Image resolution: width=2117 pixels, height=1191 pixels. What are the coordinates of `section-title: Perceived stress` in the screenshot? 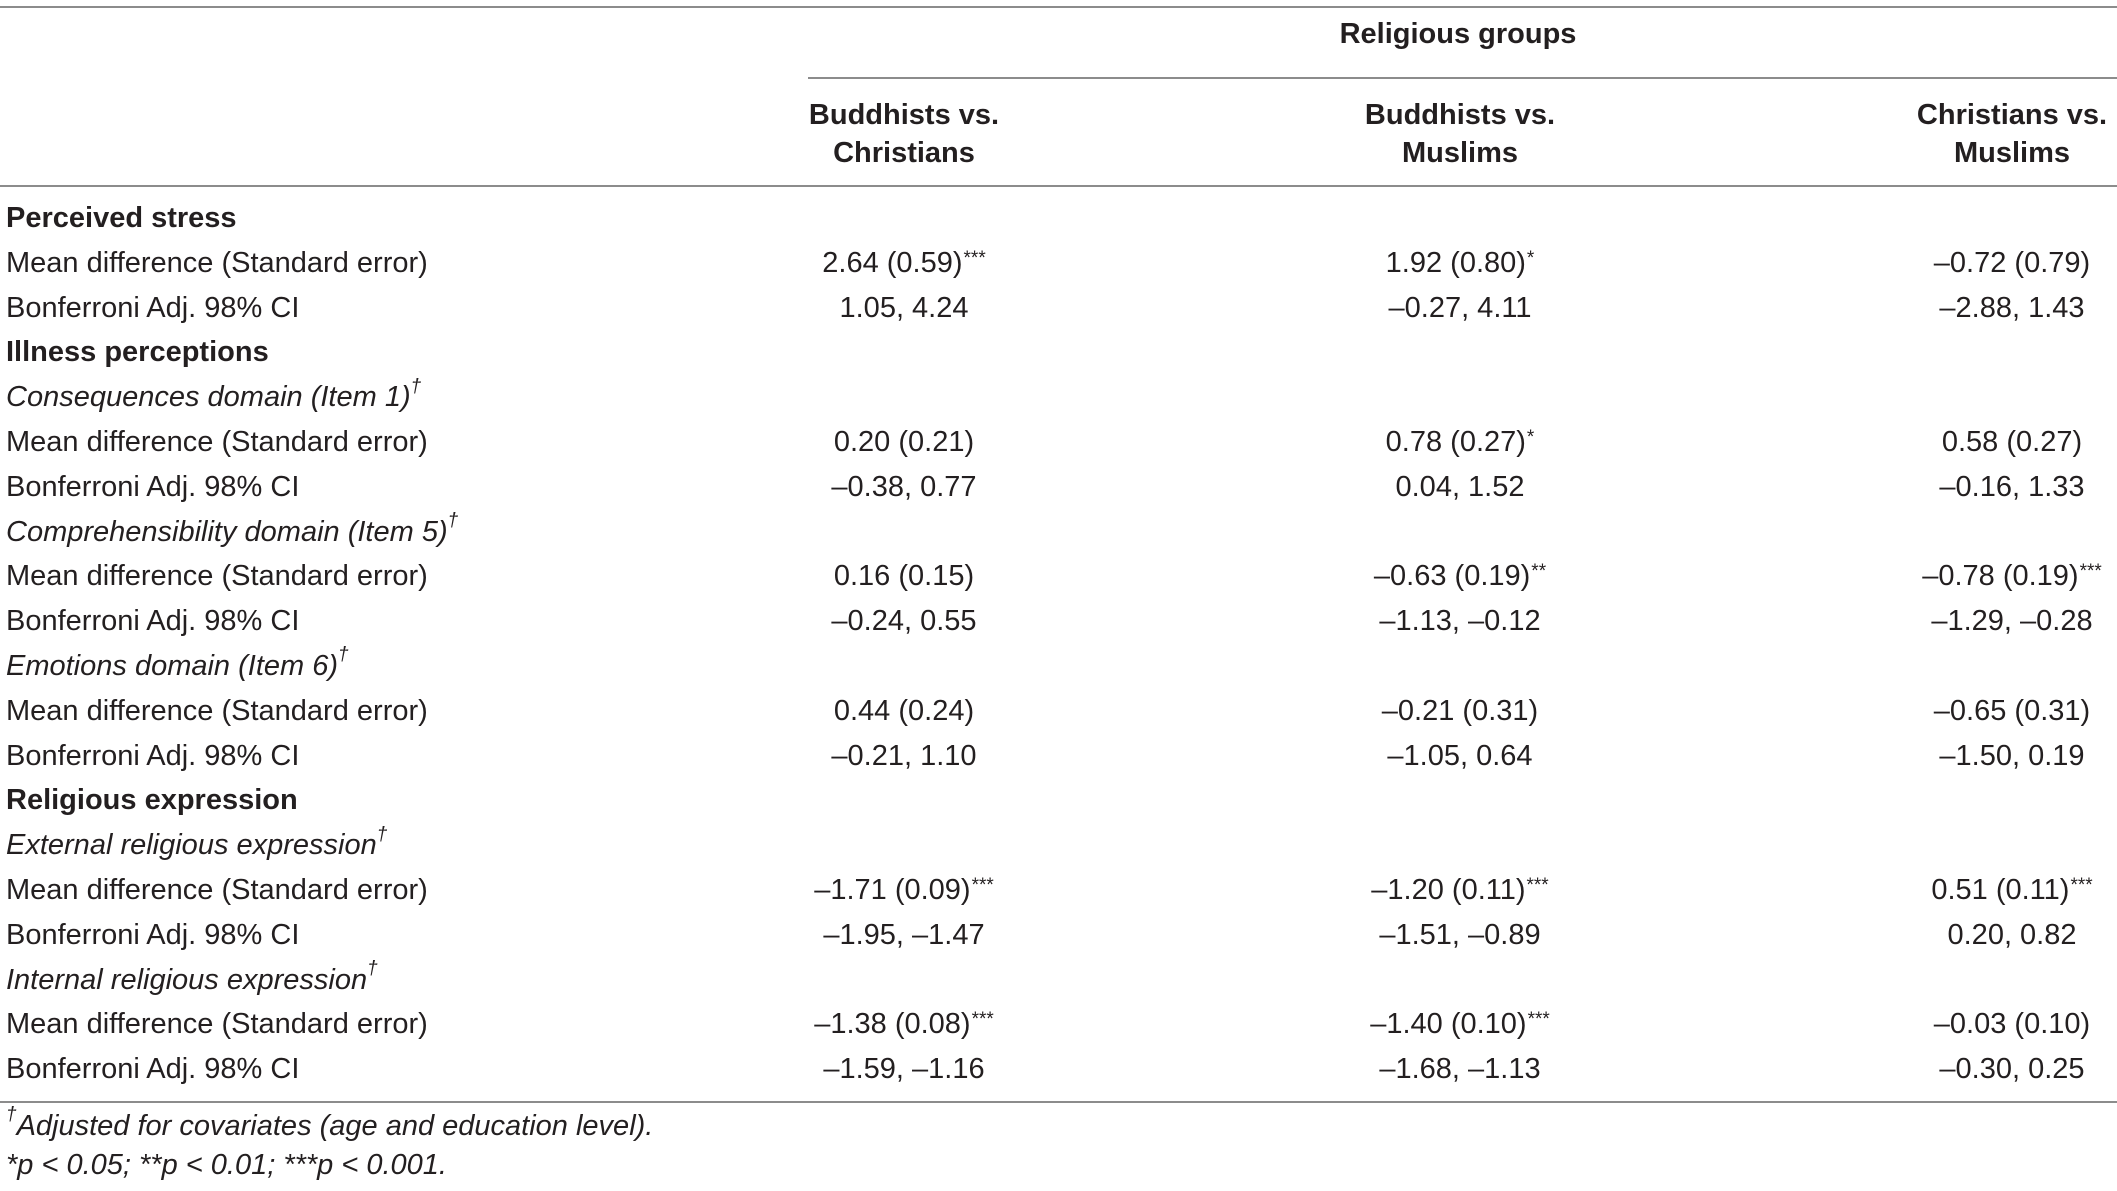 It's located at (121, 218).